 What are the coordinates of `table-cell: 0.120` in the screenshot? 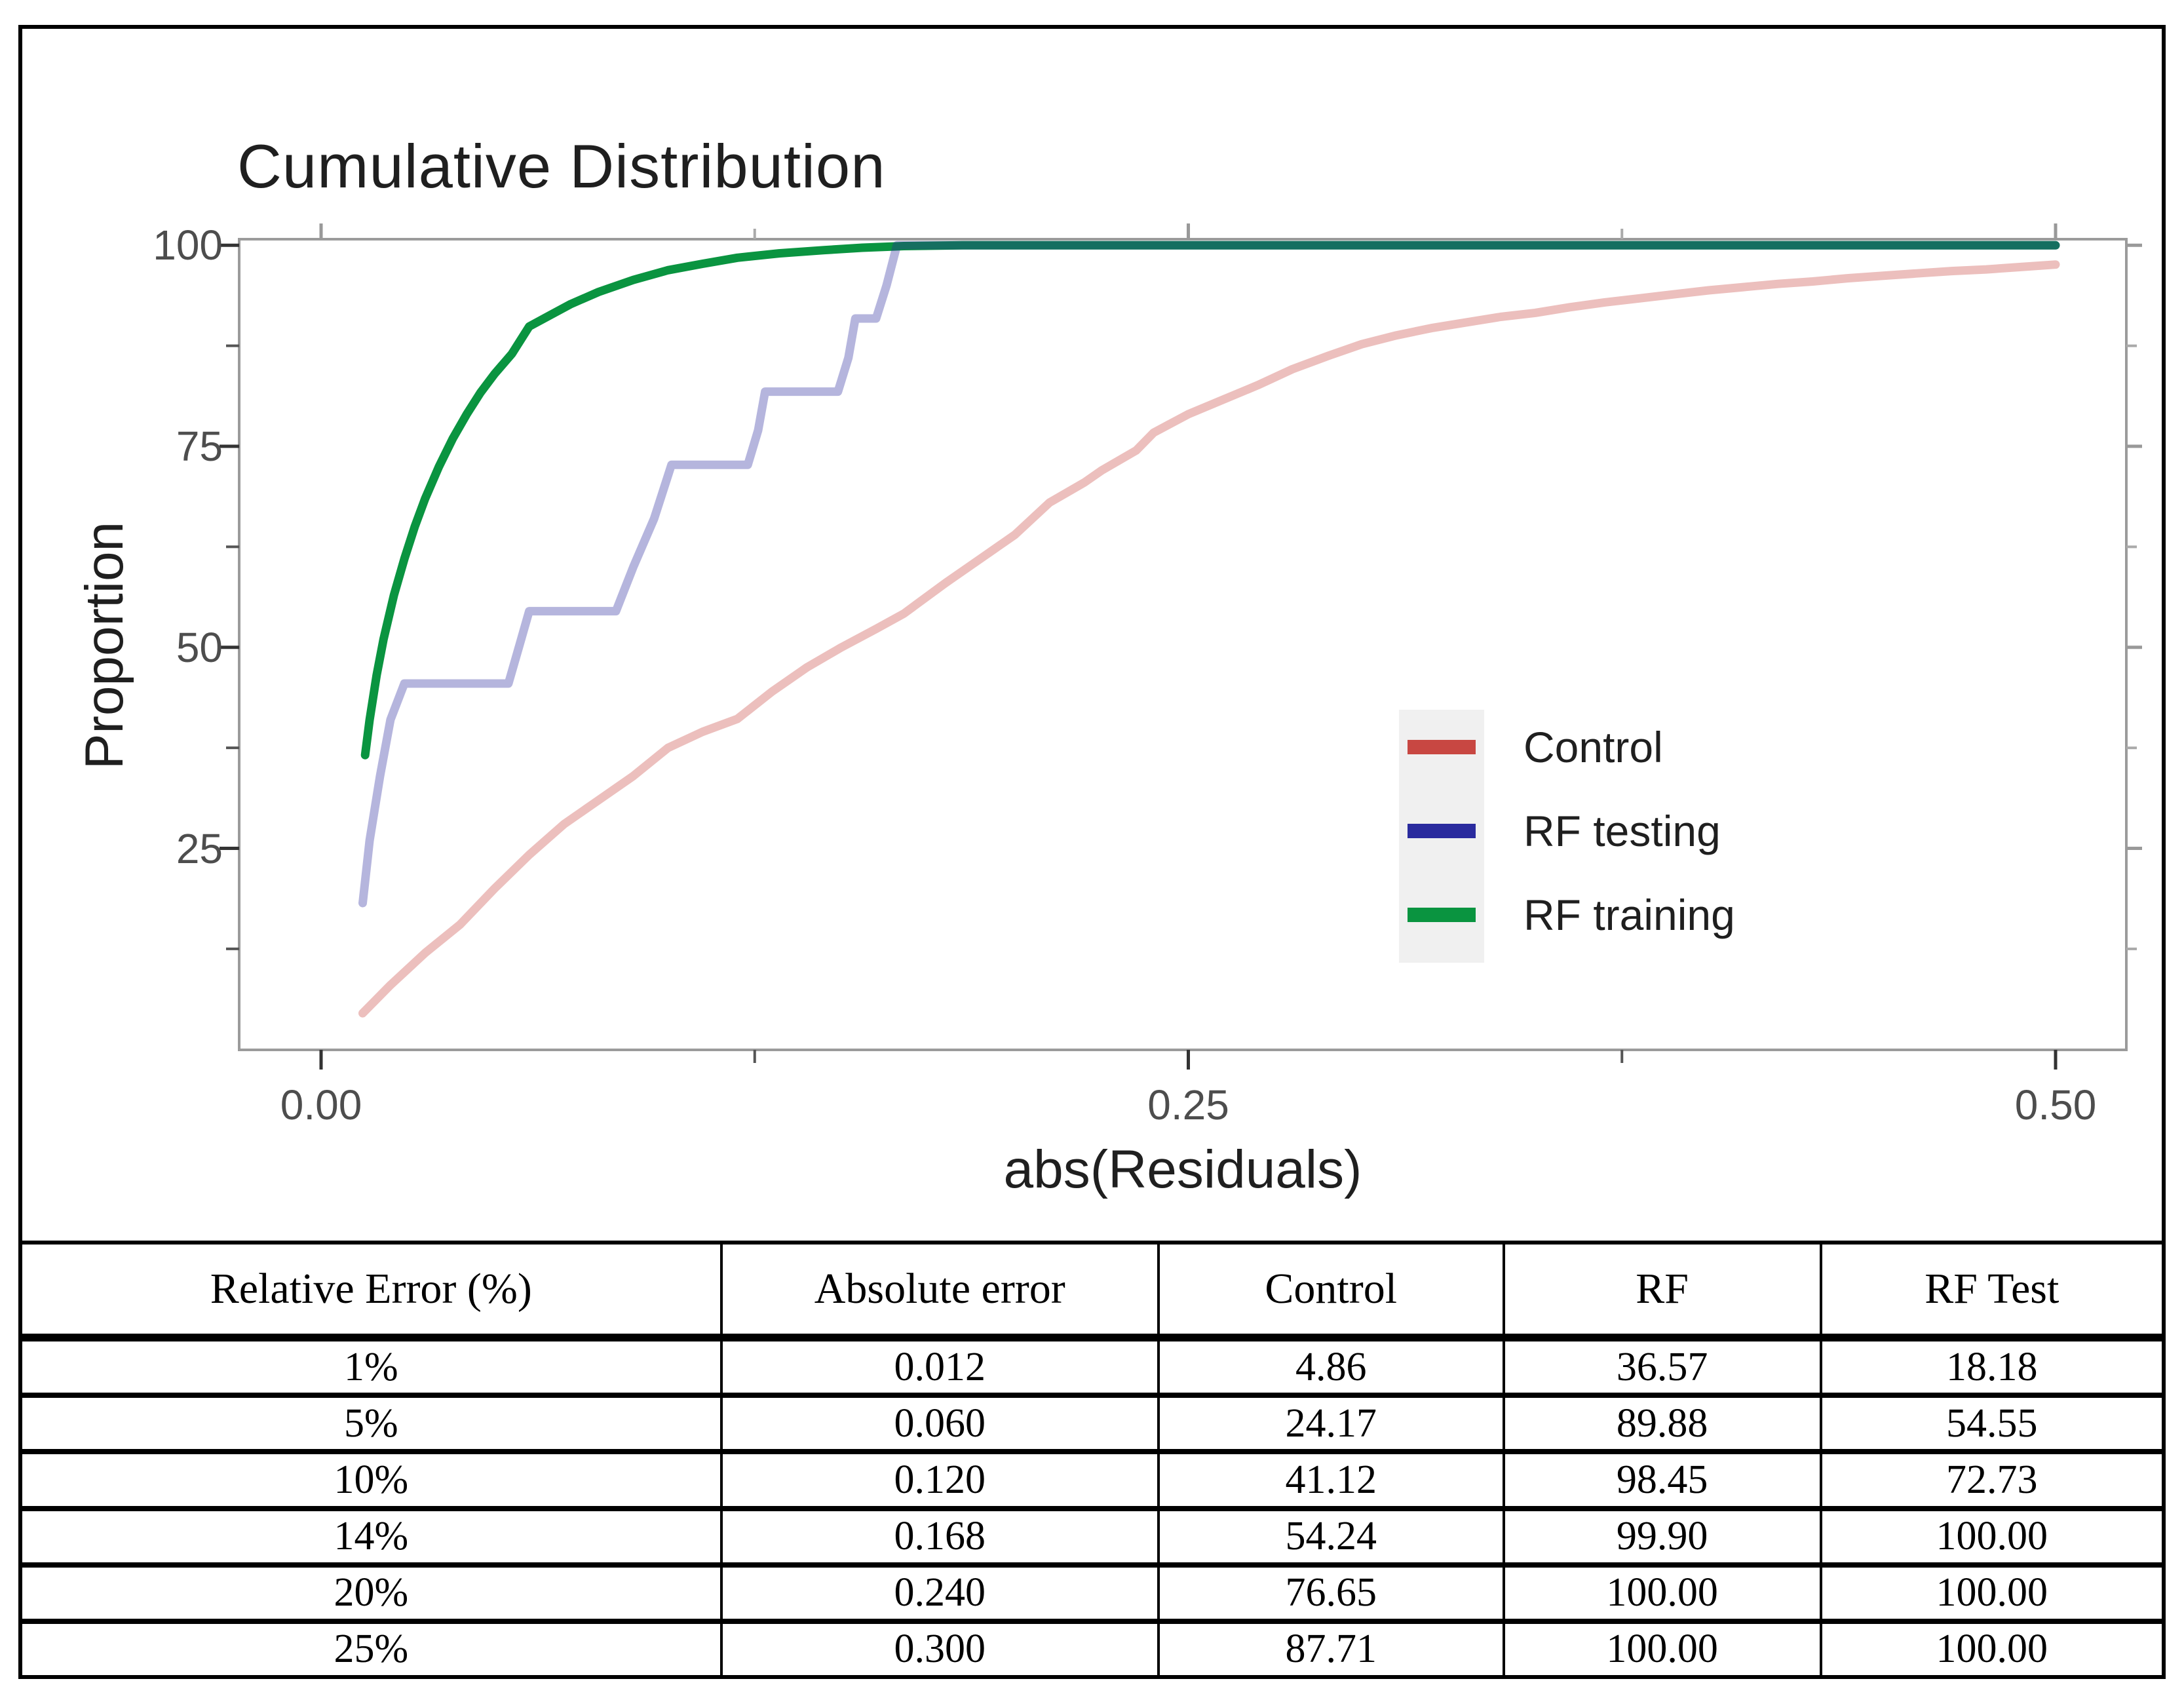 It's located at (939, 1479).